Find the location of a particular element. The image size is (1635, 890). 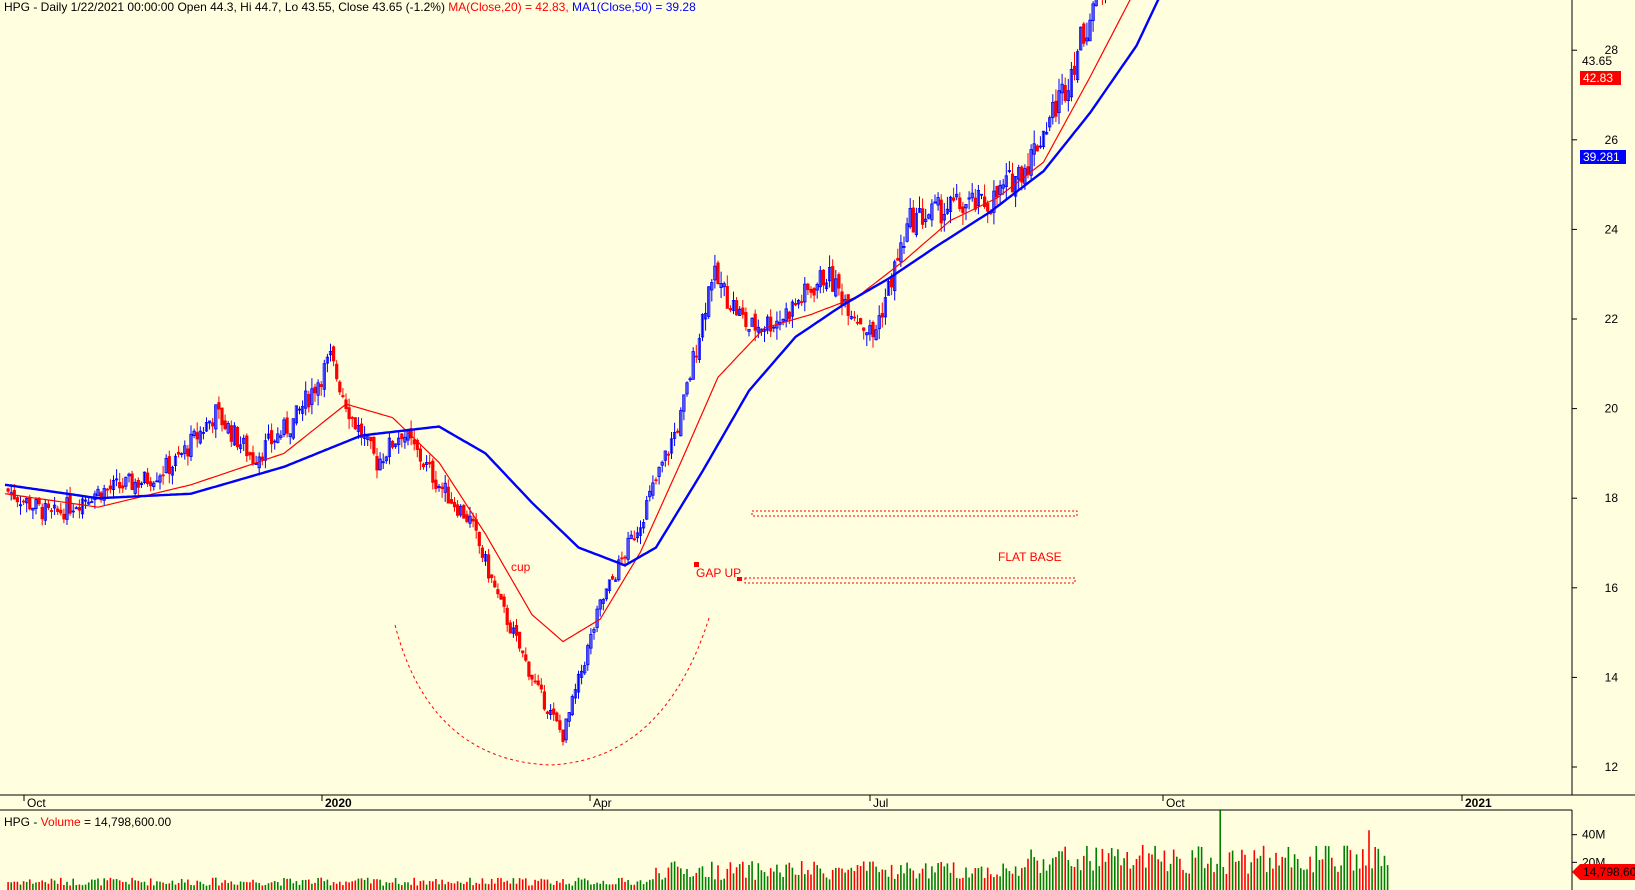

volume-header-suffix: = 14,798,600.00 is located at coordinates (126, 822).